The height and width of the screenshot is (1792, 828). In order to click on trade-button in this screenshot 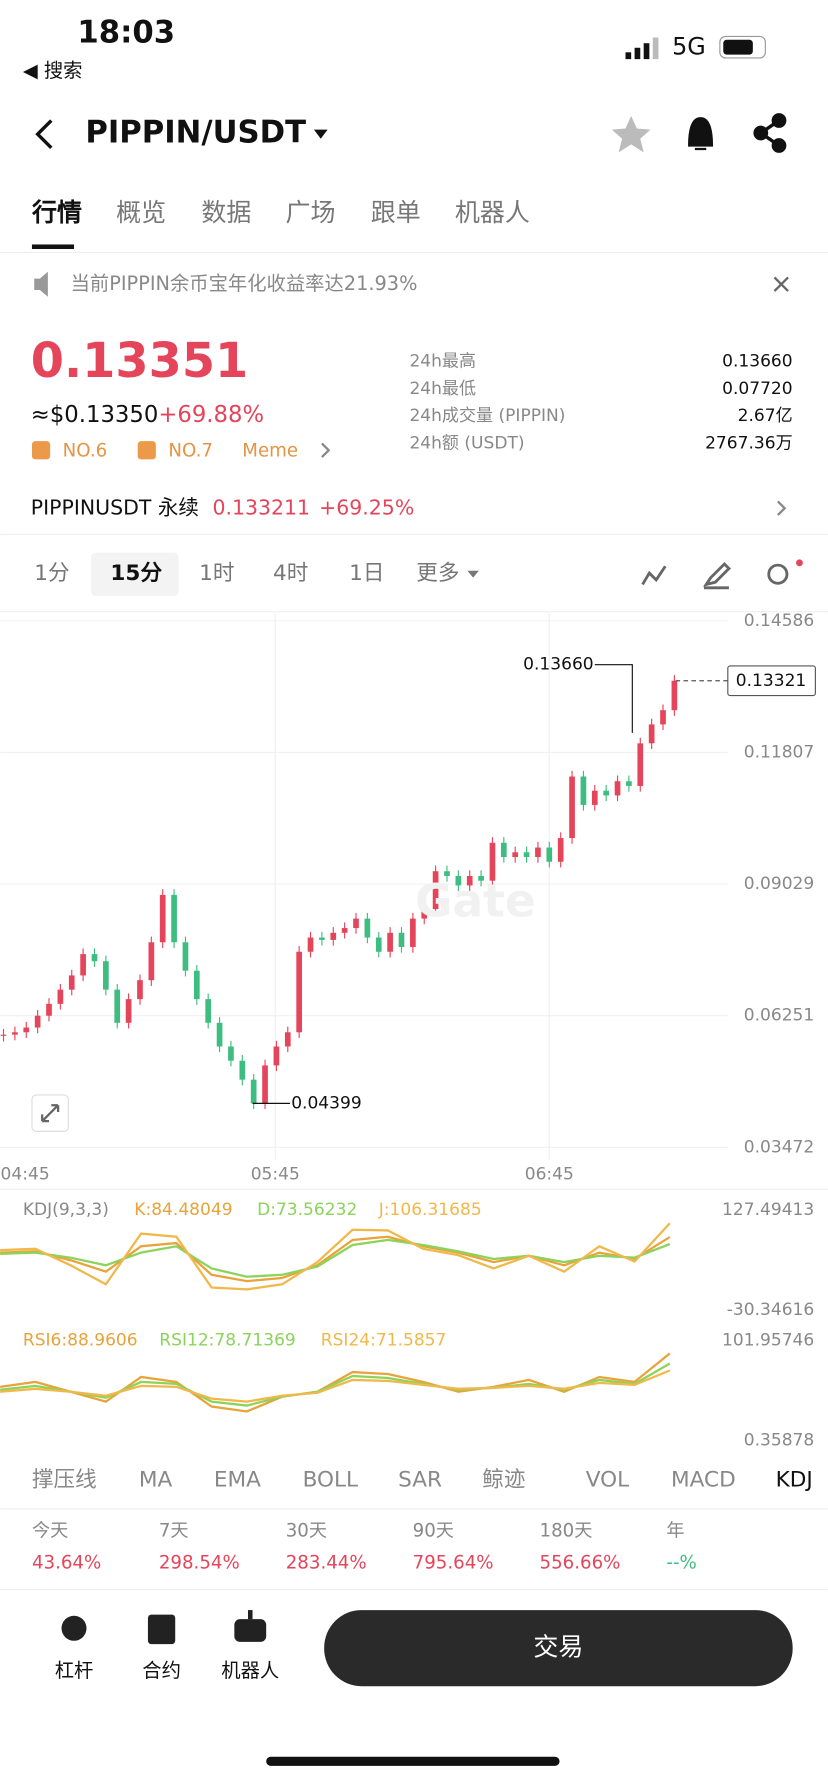, I will do `click(558, 1648)`.